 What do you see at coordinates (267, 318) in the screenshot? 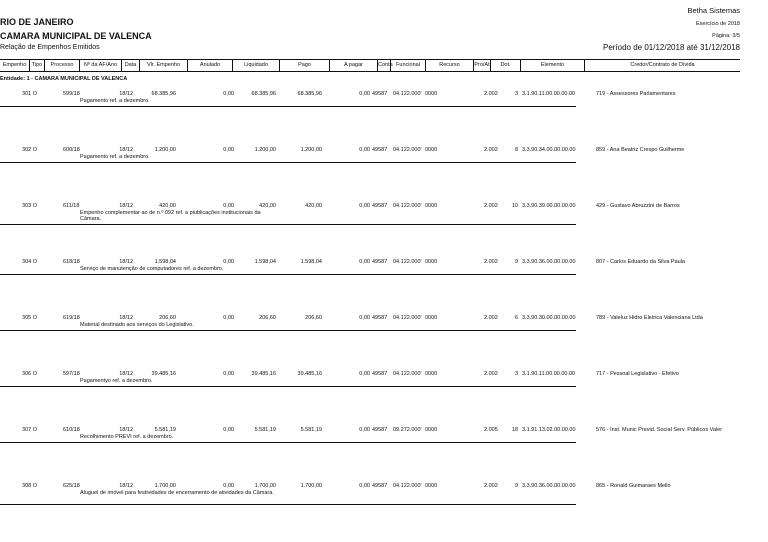
I see `cell-liquidado: 206,60` at bounding box center [267, 318].